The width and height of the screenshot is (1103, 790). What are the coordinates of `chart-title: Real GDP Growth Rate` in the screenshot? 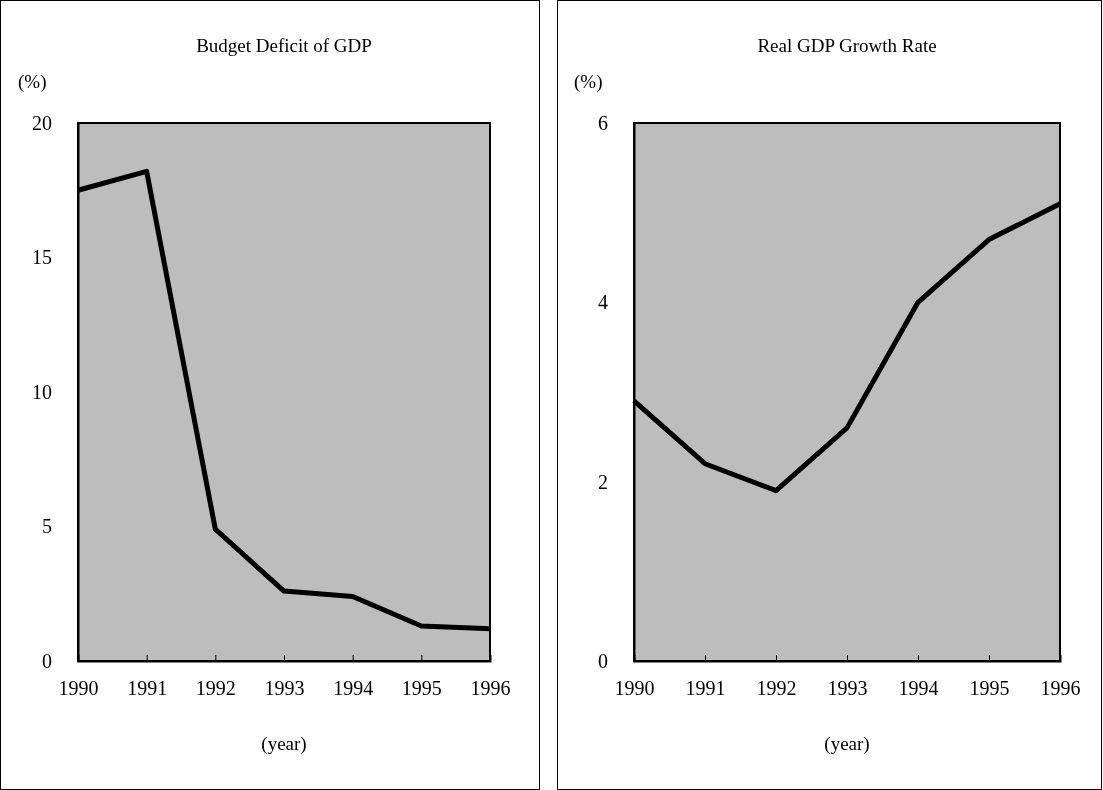 It's located at (847, 45).